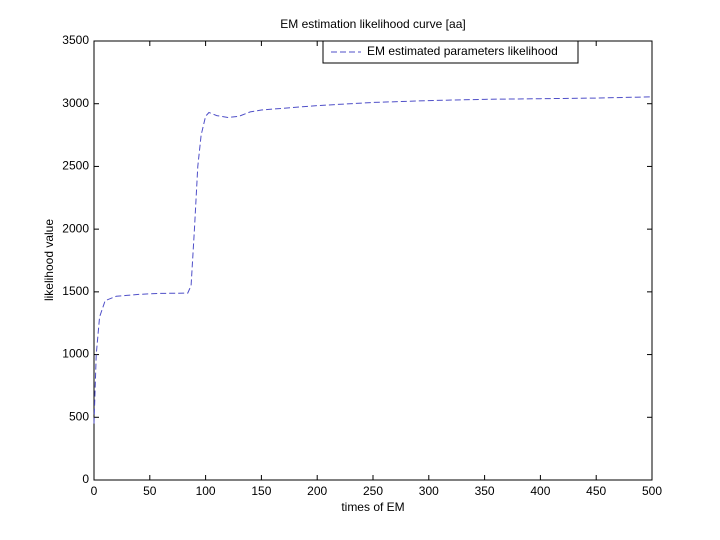 The image size is (720, 540). I want to click on y-tick-label: 3000, so click(75, 103).